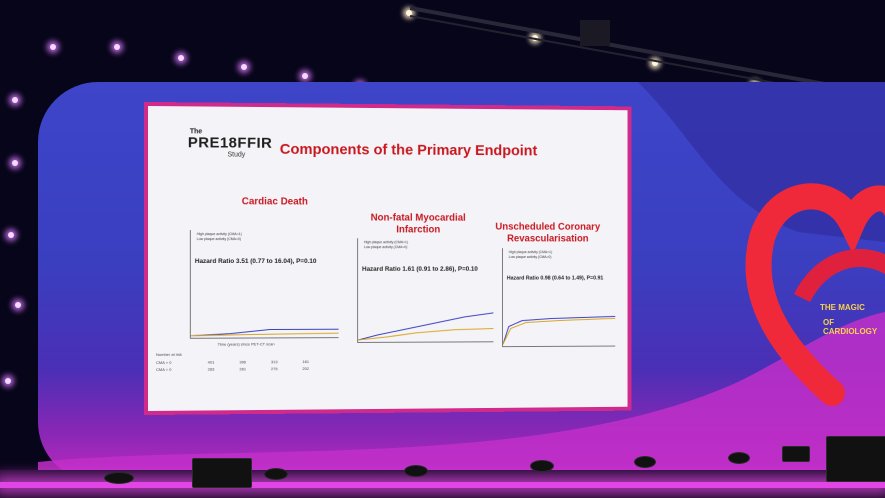 This screenshot has height=498, width=885. Describe the element at coordinates (242, 362) in the screenshot. I see `risk-value: 396` at that location.